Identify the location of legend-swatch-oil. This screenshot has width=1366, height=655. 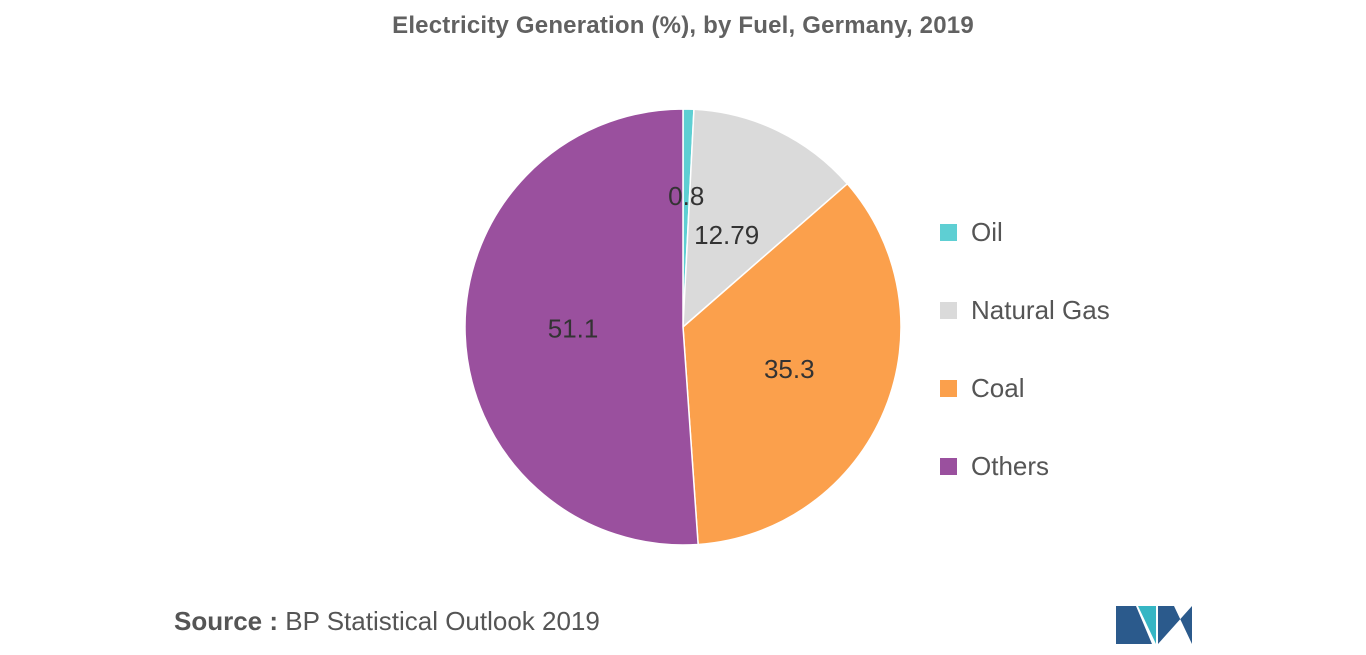
(948, 232).